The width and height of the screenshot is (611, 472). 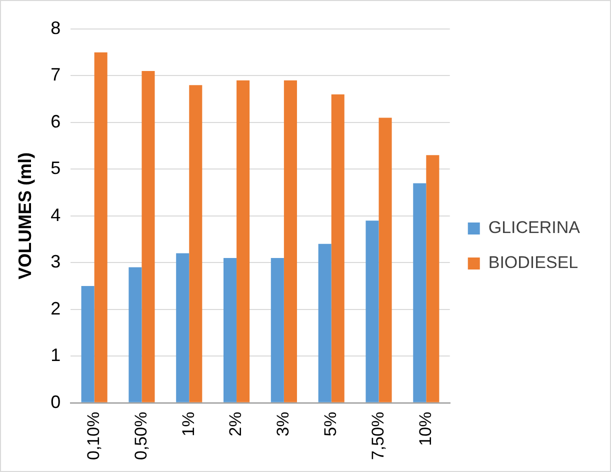 What do you see at coordinates (236, 424) in the screenshot?
I see `x-tick-label: 2%` at bounding box center [236, 424].